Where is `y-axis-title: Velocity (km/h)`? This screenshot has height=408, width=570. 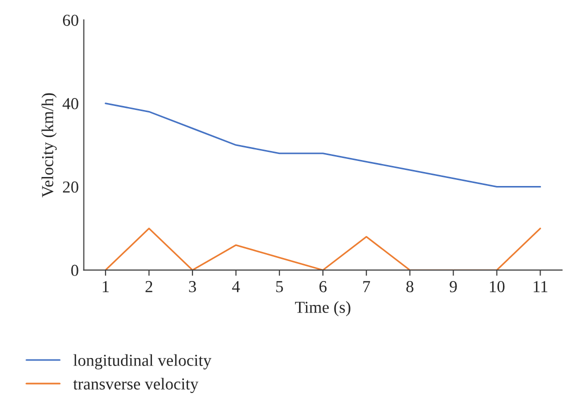
y-axis-title: Velocity (km/h) is located at coordinates (49, 145).